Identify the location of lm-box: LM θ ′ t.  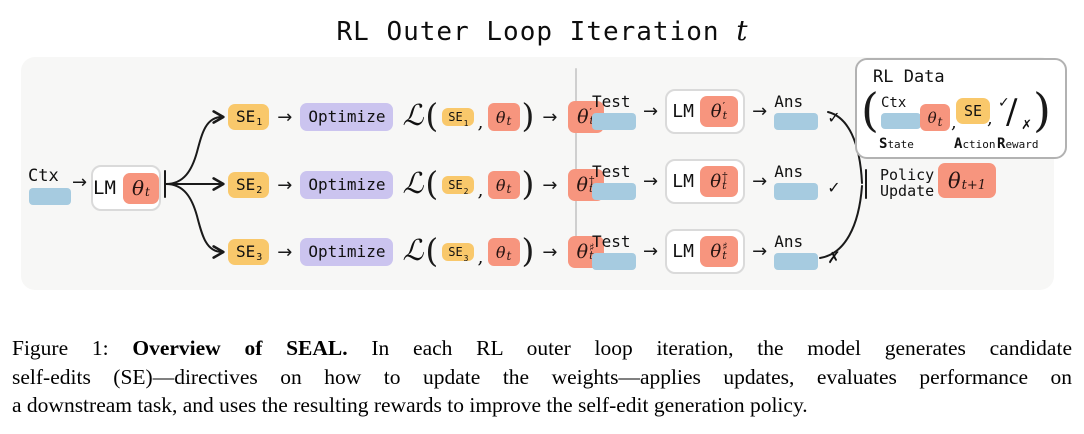
(705, 111).